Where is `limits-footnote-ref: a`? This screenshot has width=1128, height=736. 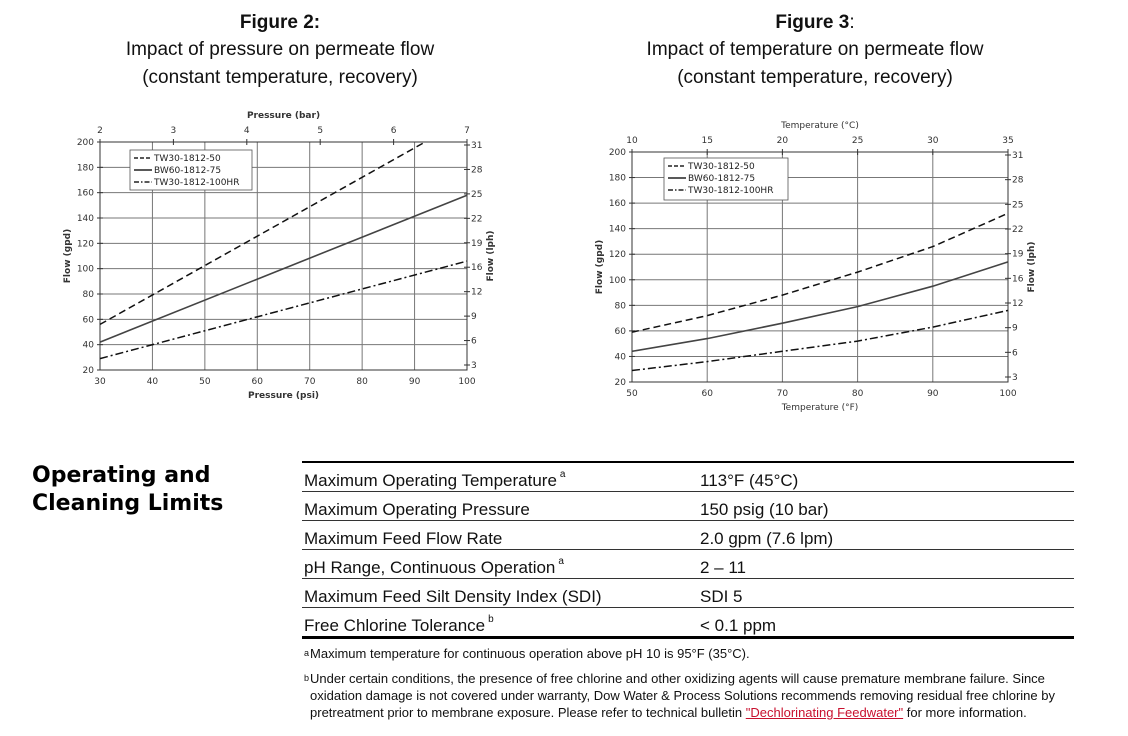 limits-footnote-ref: a is located at coordinates (561, 561).